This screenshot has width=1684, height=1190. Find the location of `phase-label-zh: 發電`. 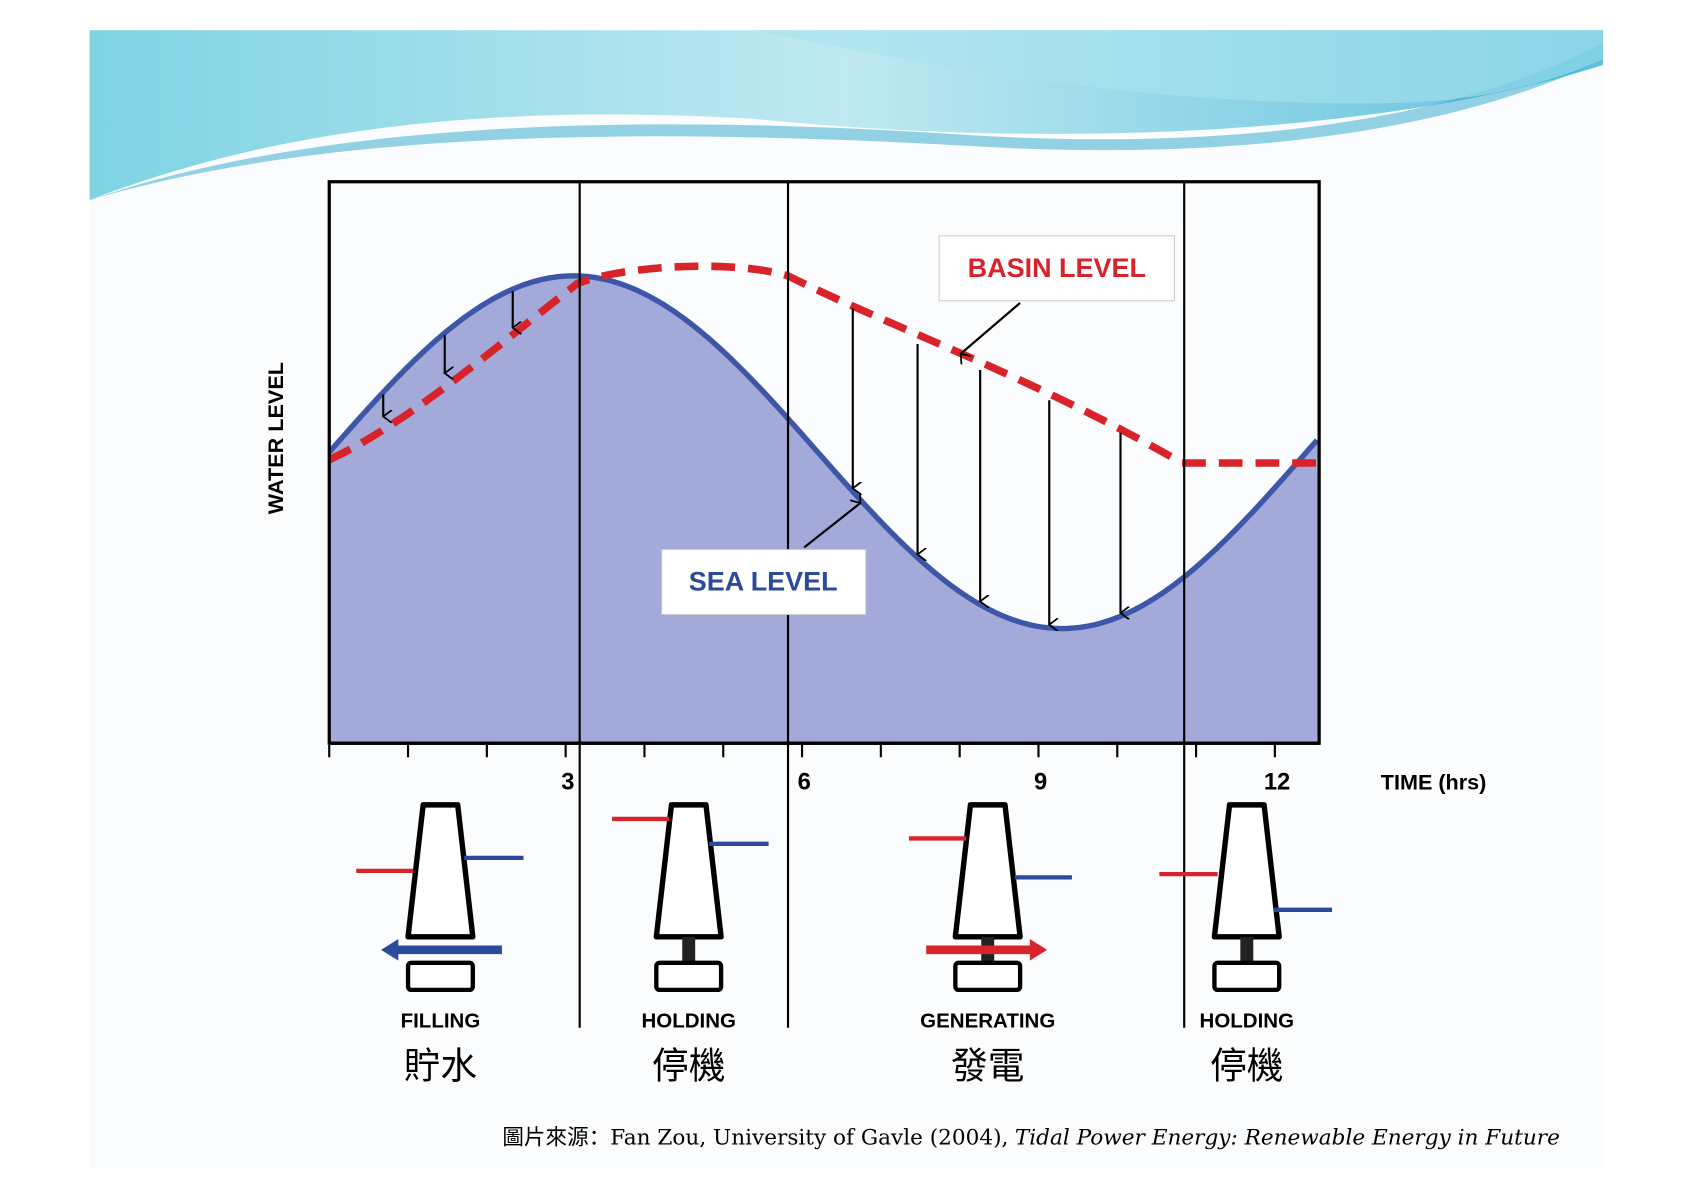

phase-label-zh: 發電 is located at coordinates (987, 1066).